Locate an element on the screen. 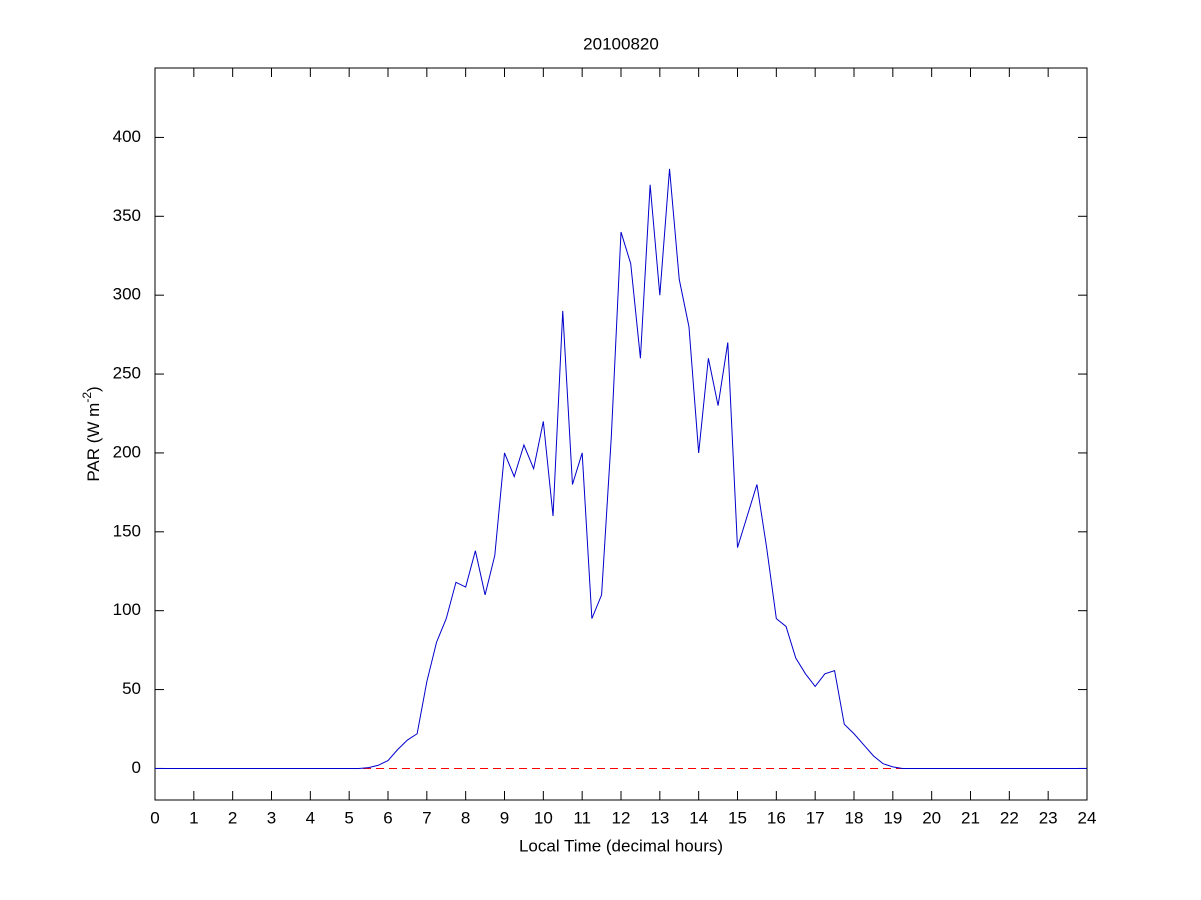  y-tick-label: 150 is located at coordinates (127, 530).